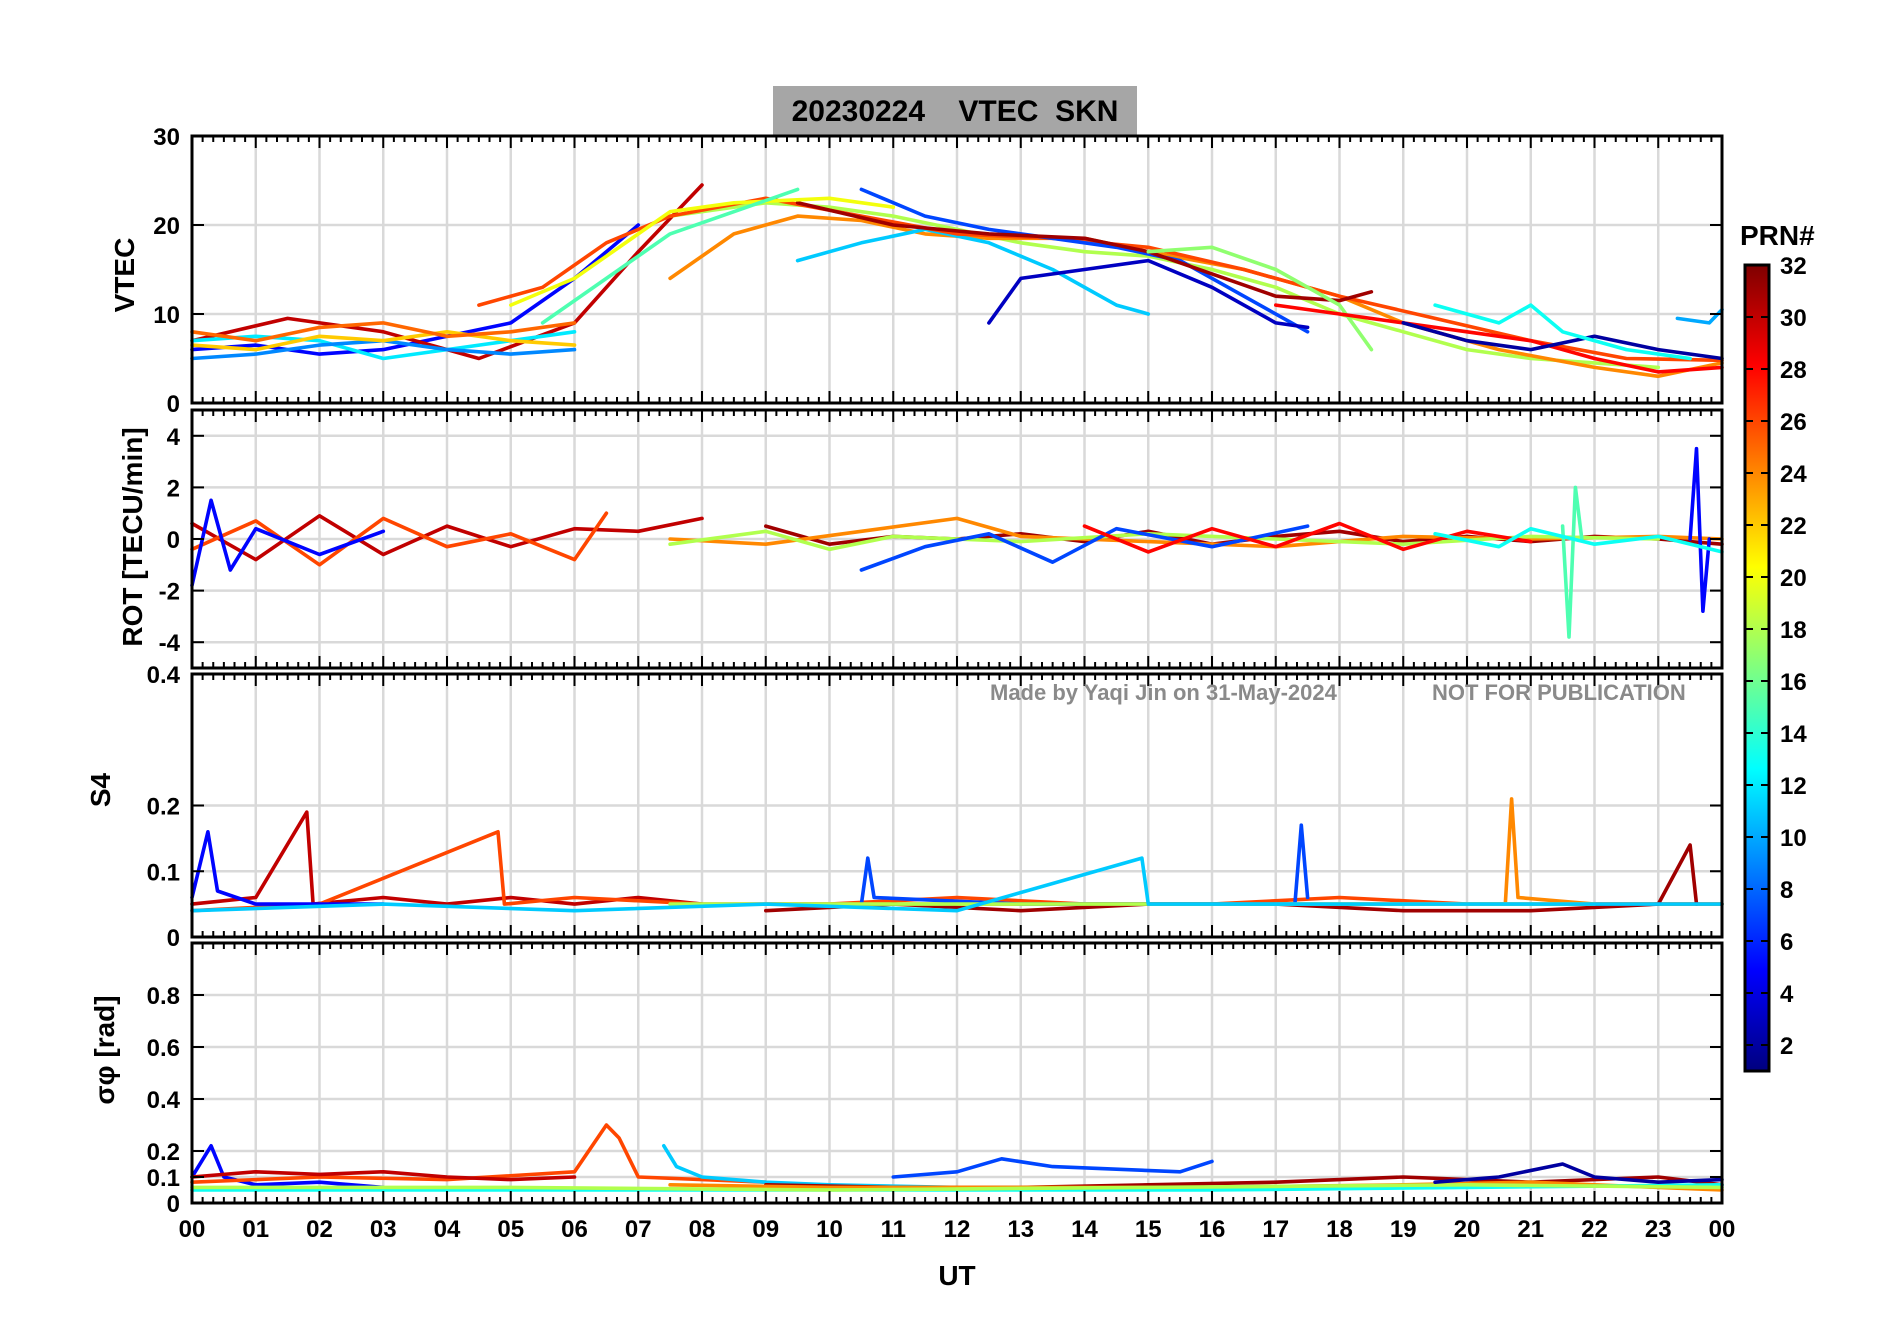 Image resolution: width=1902 pixels, height=1330 pixels. I want to click on x-tick-label: 21, so click(1530, 1229).